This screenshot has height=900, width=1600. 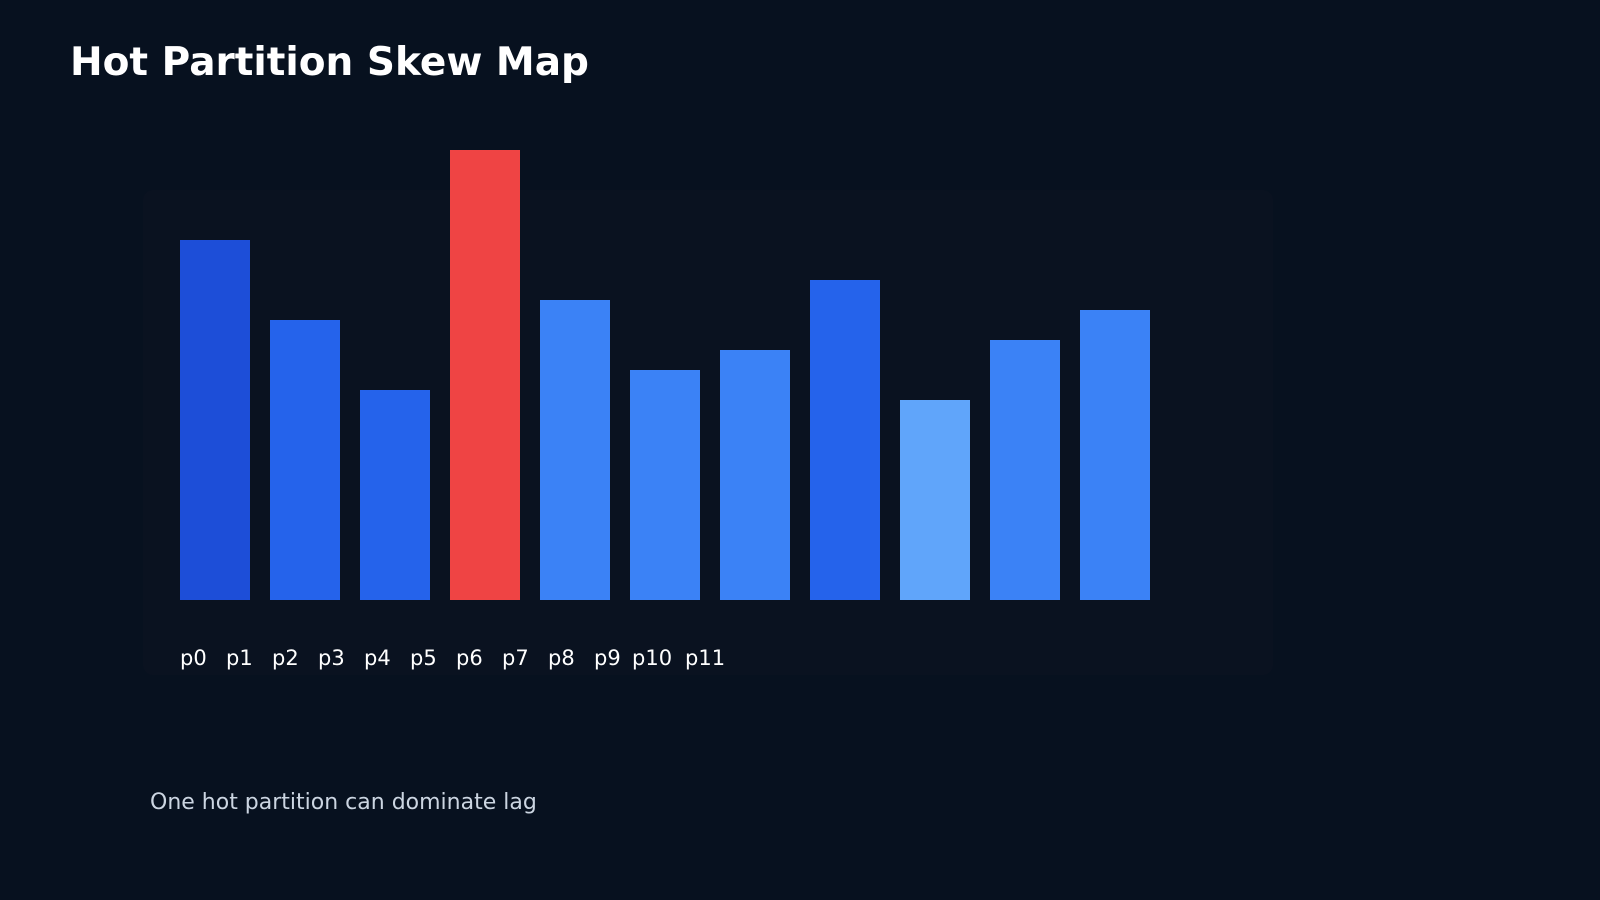 I want to click on bar-p6, so click(x=755, y=475).